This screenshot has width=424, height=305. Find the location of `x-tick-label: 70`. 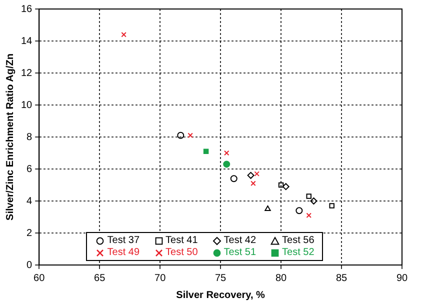

x-tick-label: 70 is located at coordinates (160, 278).